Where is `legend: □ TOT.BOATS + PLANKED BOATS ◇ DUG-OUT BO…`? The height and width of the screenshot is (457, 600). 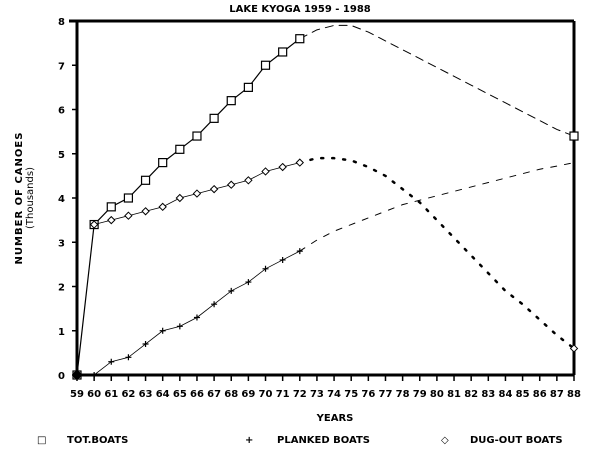 legend: □ TOT.BOATS + PLANKED BOATS ◇ DUG-OUT BO… is located at coordinates (300, 440).